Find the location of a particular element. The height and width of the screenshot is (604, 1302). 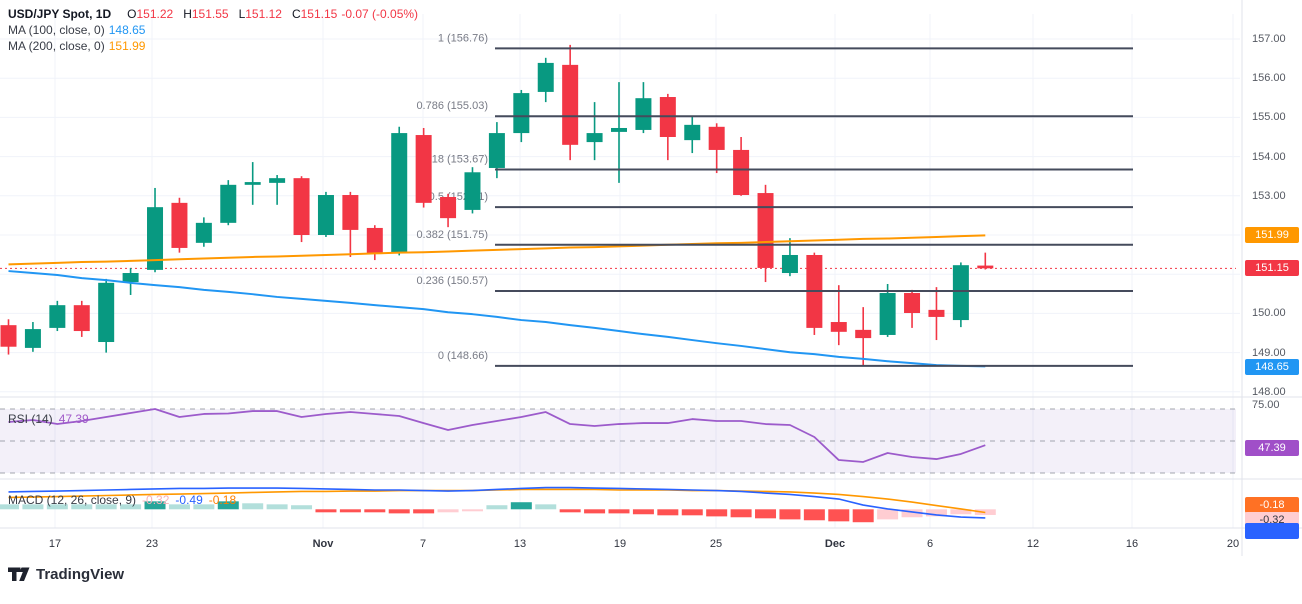

price-tick: 153.00 is located at coordinates (1269, 195).